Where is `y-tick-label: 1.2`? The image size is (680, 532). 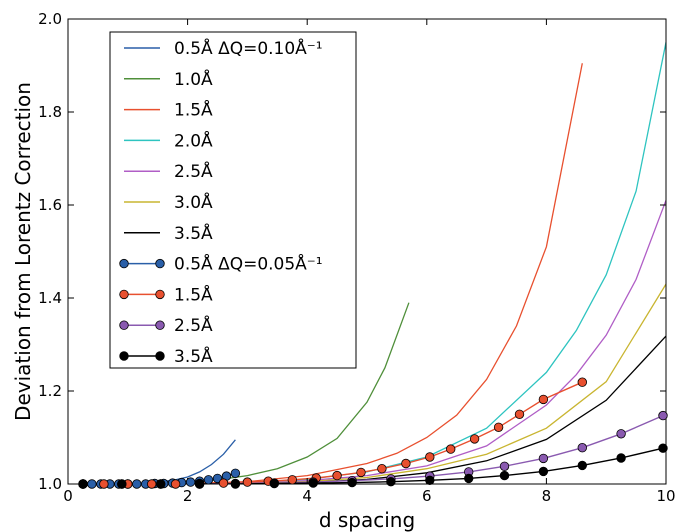
y-tick-label: 1.2 is located at coordinates (50, 391).